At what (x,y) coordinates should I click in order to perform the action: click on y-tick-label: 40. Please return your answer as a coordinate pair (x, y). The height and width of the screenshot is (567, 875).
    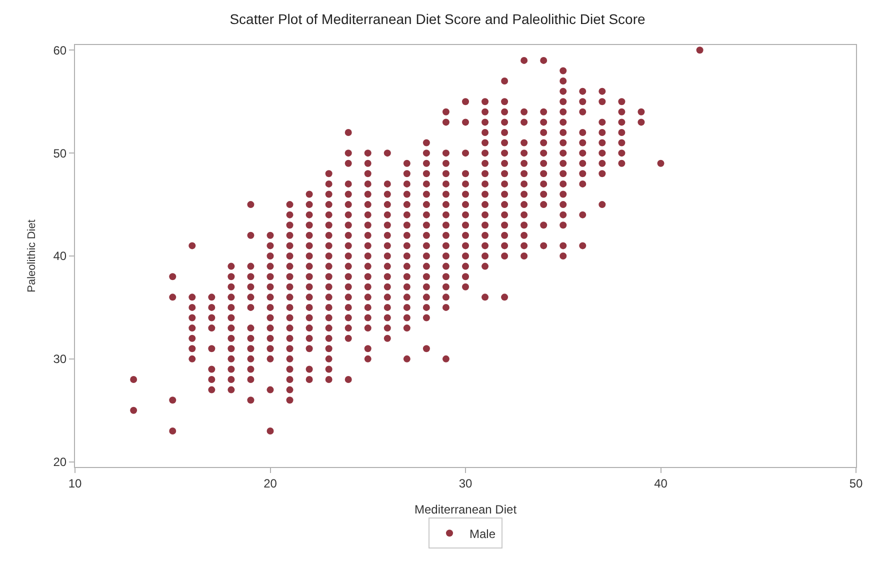
    Looking at the image, I should click on (60, 256).